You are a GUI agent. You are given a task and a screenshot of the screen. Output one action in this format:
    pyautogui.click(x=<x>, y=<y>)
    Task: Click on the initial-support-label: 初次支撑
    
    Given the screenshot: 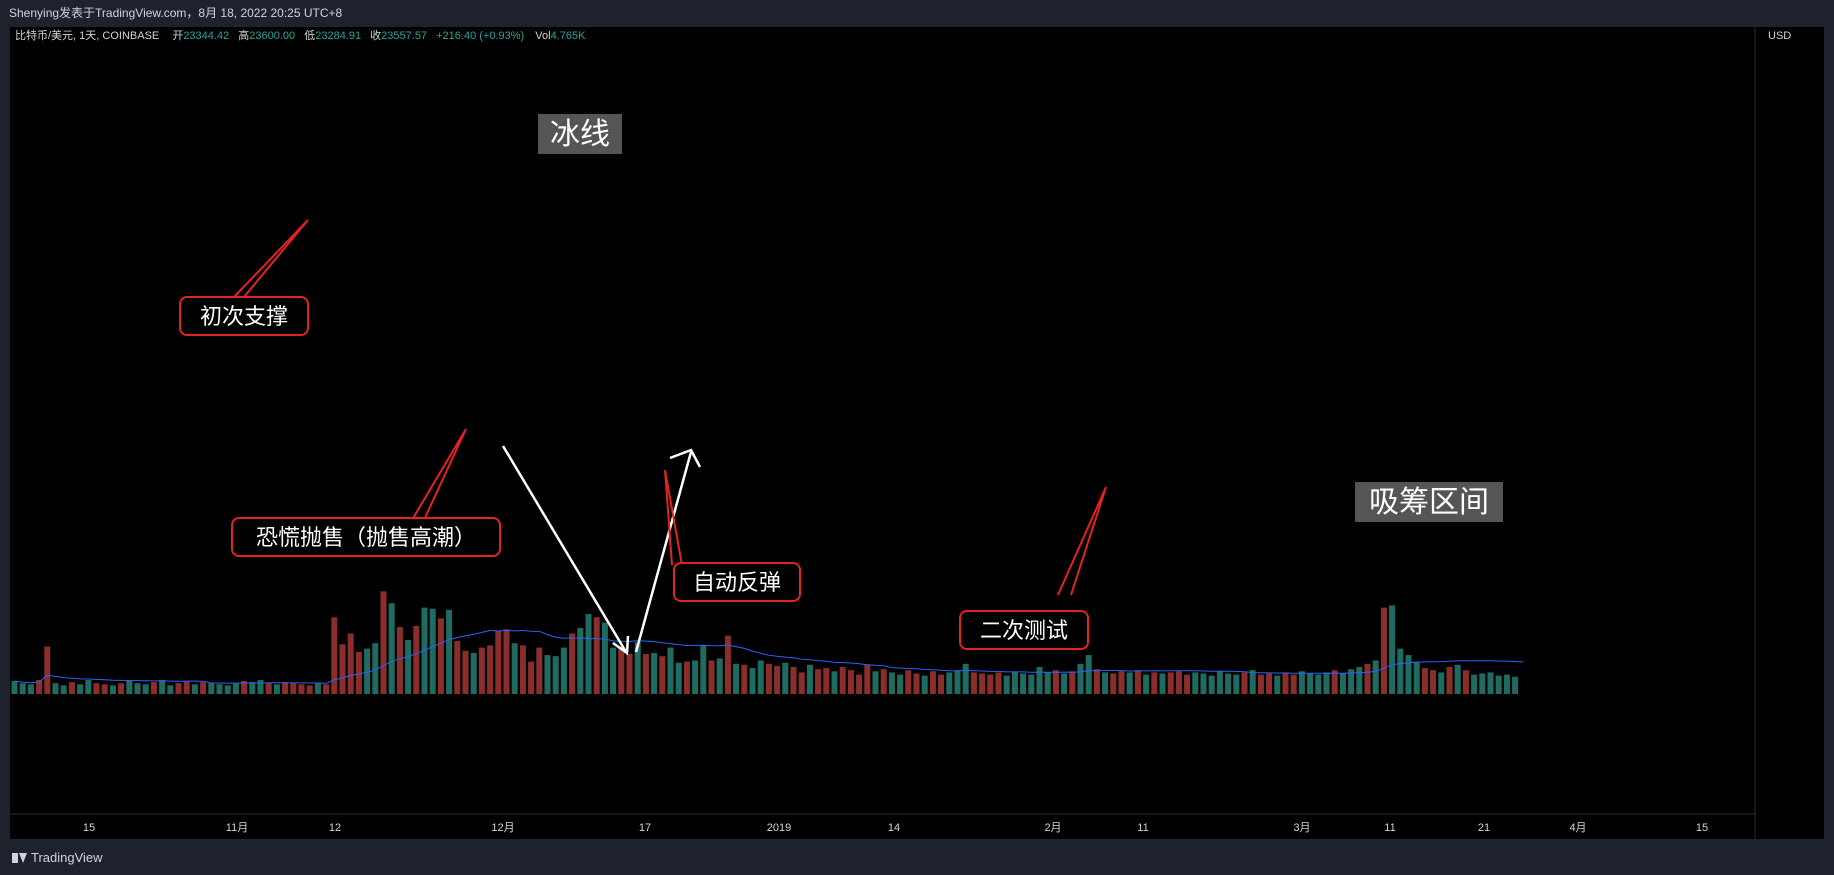 What is the action you would take?
    pyautogui.click(x=244, y=316)
    